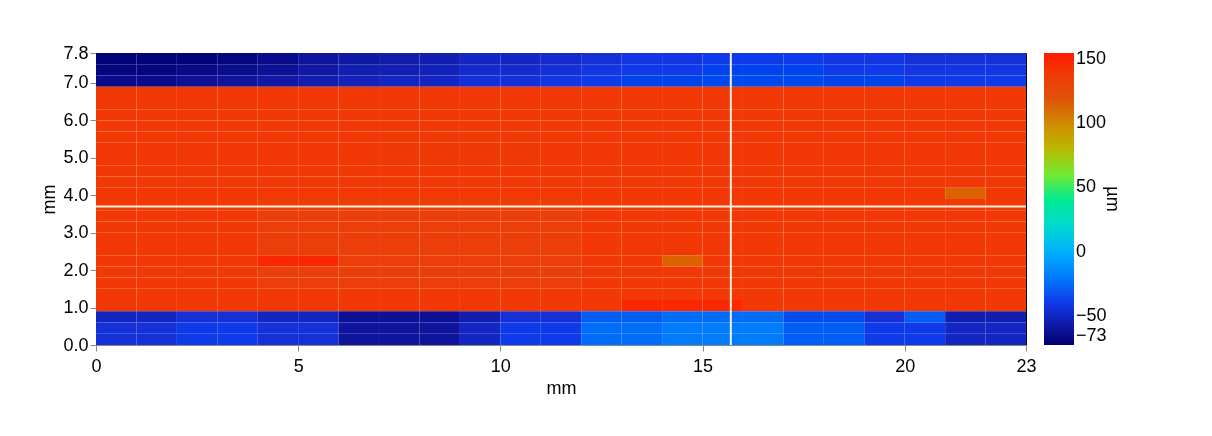  Describe the element at coordinates (49, 199) in the screenshot. I see `y-axis-title: mm` at that location.